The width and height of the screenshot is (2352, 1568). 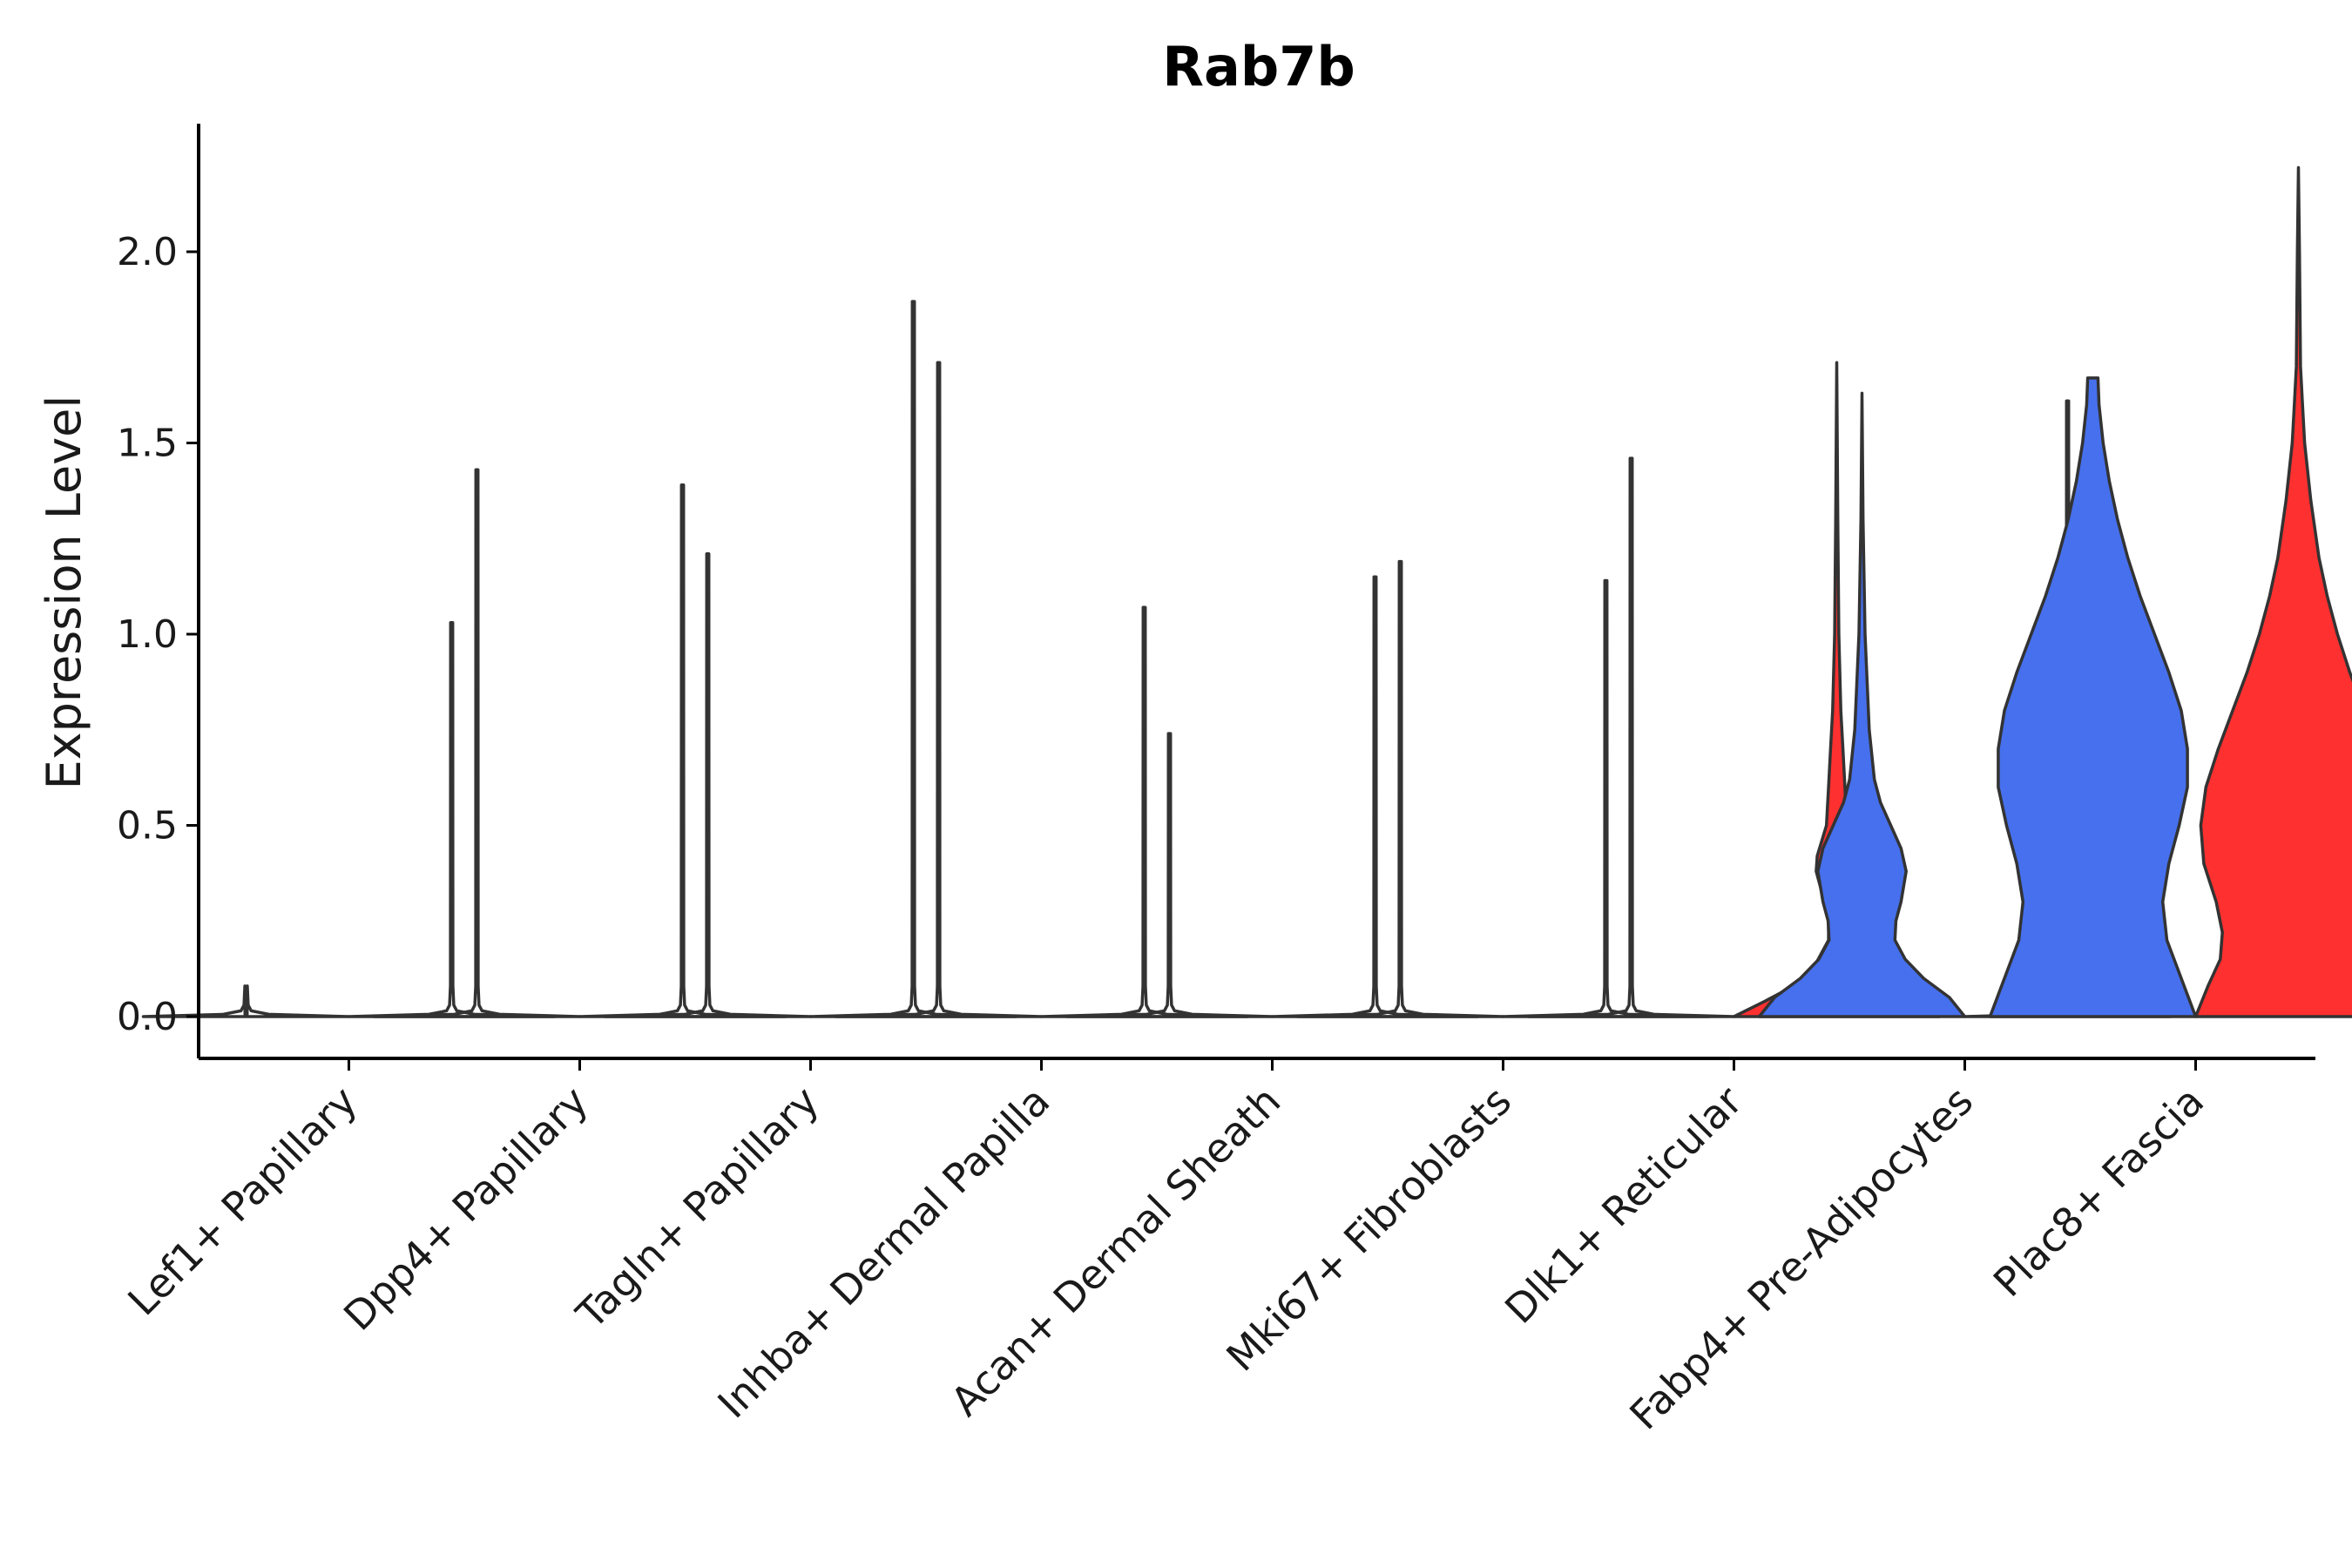 What do you see at coordinates (2098, 1192) in the screenshot?
I see `x-tick-label: Plac8+ Fascia` at bounding box center [2098, 1192].